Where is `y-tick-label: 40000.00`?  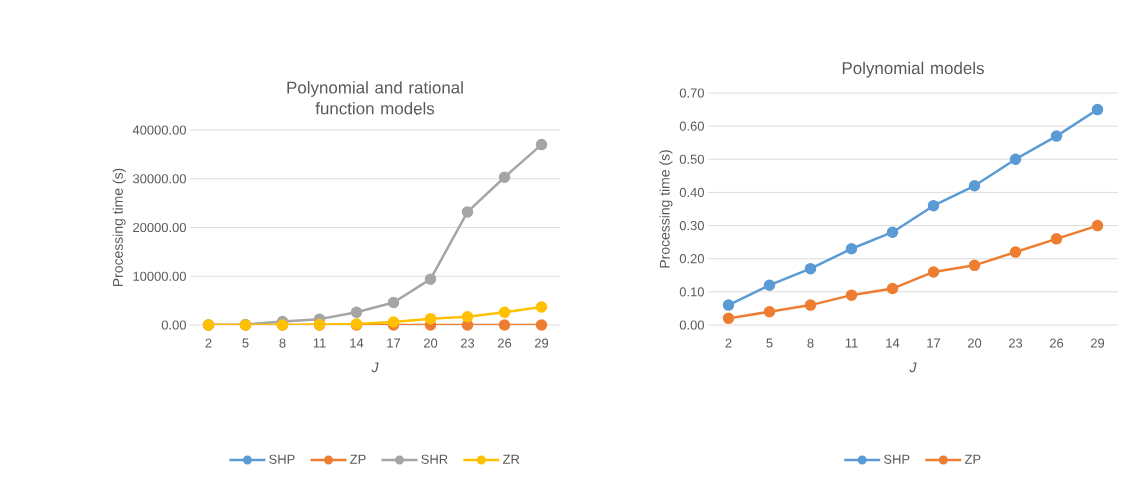 y-tick-label: 40000.00 is located at coordinates (159, 130).